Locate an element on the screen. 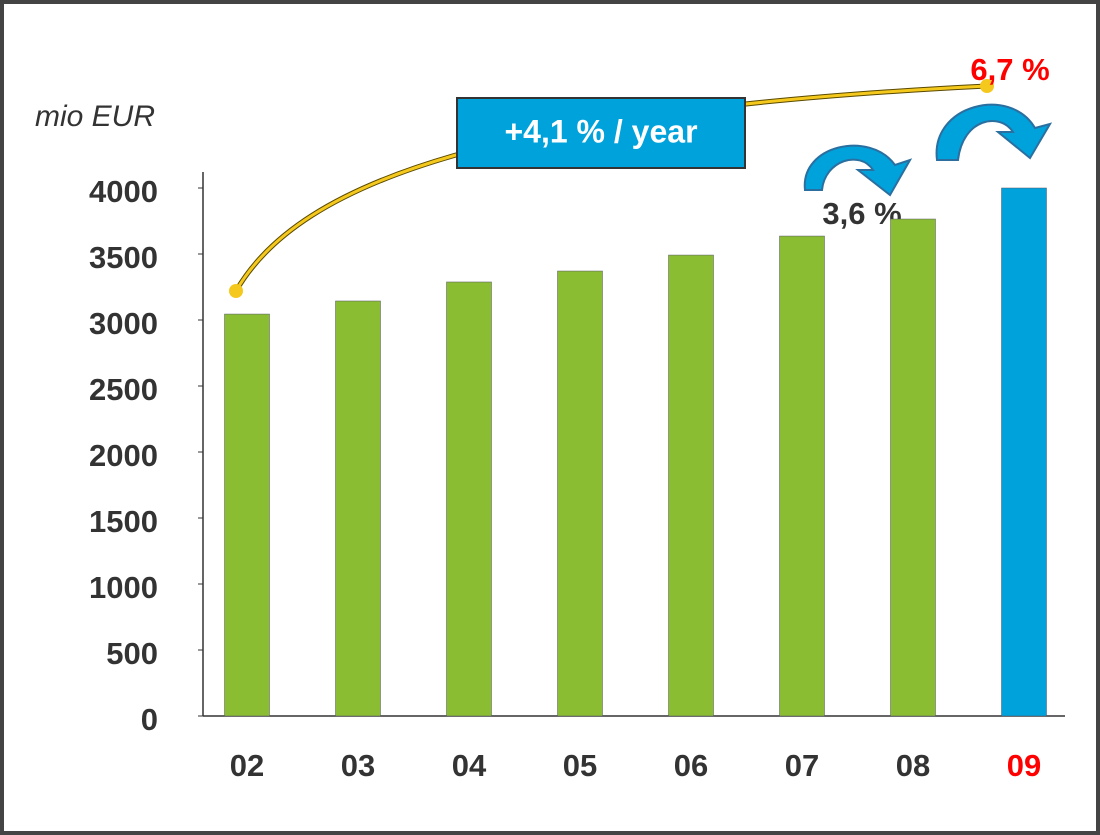 The image size is (1100, 835). x-tick-label: 09 is located at coordinates (1024, 765).